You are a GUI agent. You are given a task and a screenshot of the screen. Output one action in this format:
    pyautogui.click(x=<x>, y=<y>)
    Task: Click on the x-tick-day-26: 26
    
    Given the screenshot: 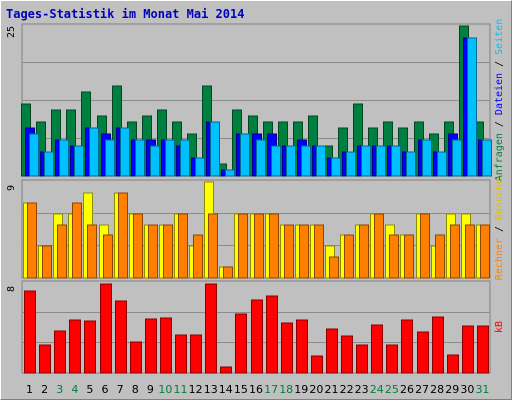 What is the action you would take?
    pyautogui.click(x=407, y=389)
    